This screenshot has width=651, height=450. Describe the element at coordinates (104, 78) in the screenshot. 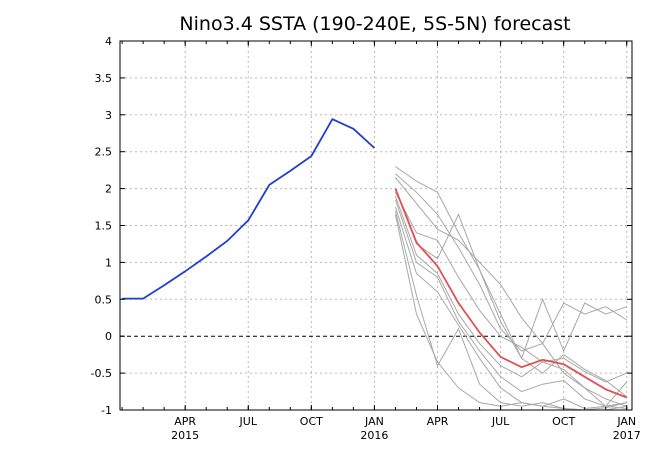

I see `y-tick-label: 3.5` at that location.